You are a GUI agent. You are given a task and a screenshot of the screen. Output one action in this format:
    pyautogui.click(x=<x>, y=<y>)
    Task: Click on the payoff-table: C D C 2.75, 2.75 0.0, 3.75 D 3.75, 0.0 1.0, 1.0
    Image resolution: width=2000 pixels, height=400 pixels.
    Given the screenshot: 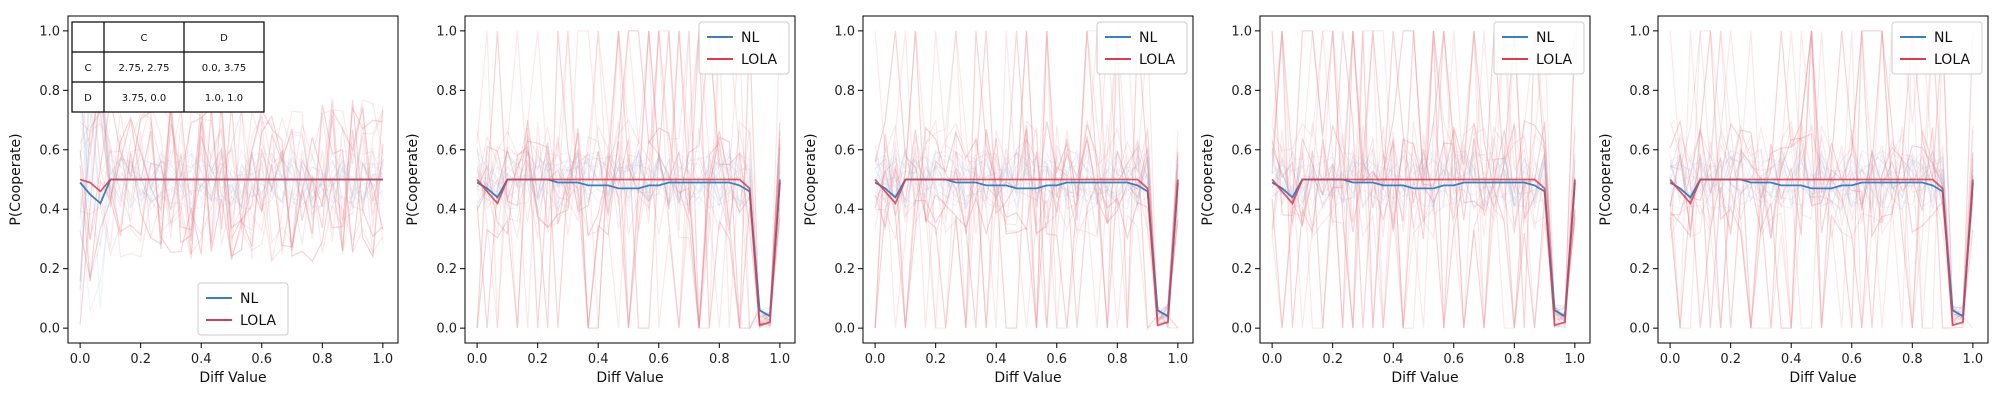 What is the action you would take?
    pyautogui.click(x=168, y=67)
    